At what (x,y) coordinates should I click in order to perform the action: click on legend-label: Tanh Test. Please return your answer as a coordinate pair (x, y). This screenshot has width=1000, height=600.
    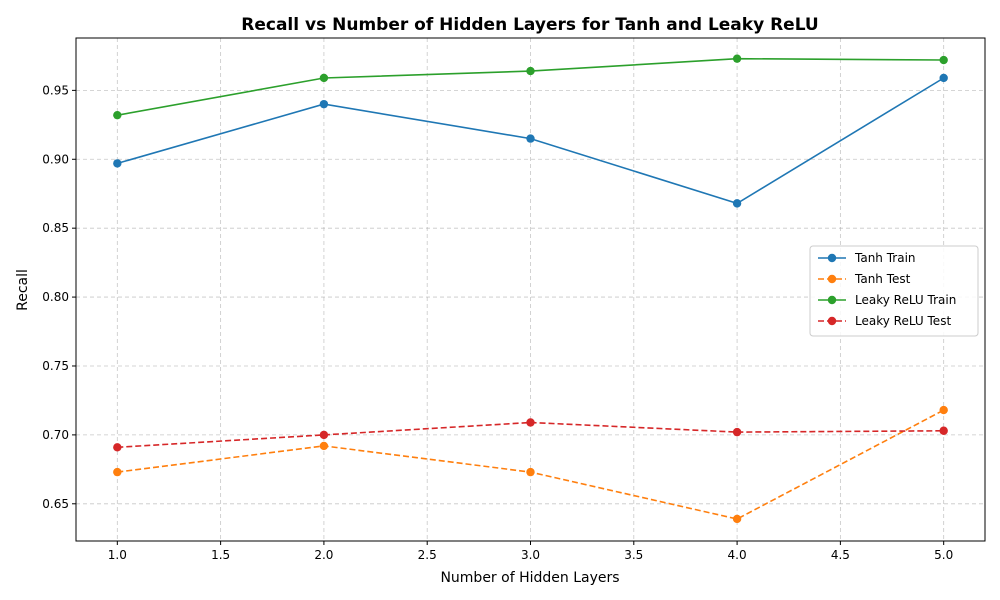
    Looking at the image, I should click on (882, 279).